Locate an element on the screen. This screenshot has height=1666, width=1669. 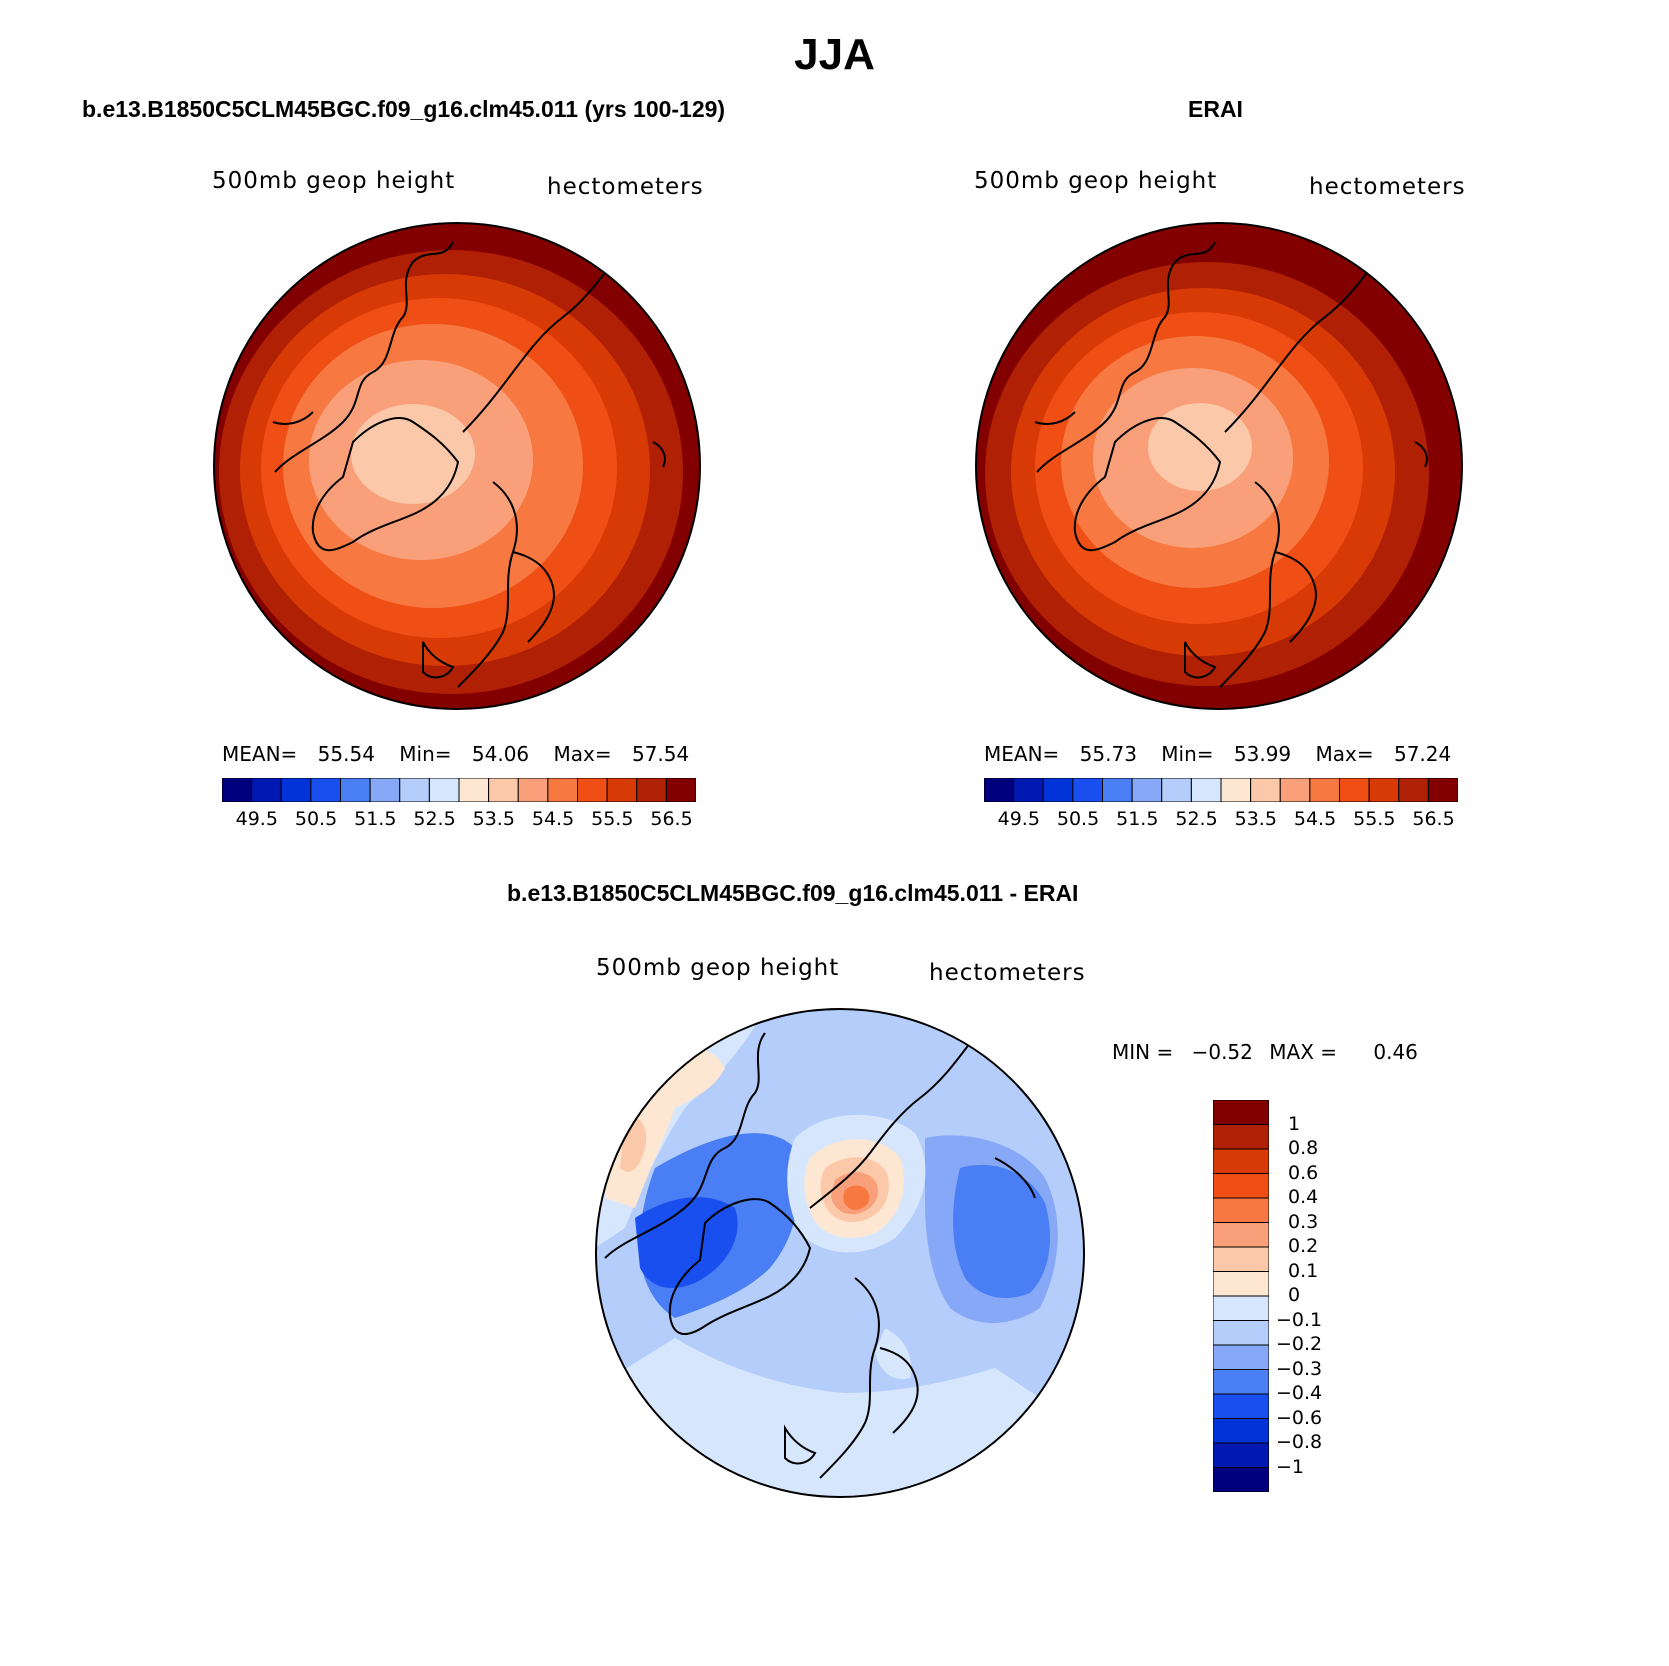
panel3-stats: MIN = −0.52 MAX = 0.46 is located at coordinates (1265, 1052).